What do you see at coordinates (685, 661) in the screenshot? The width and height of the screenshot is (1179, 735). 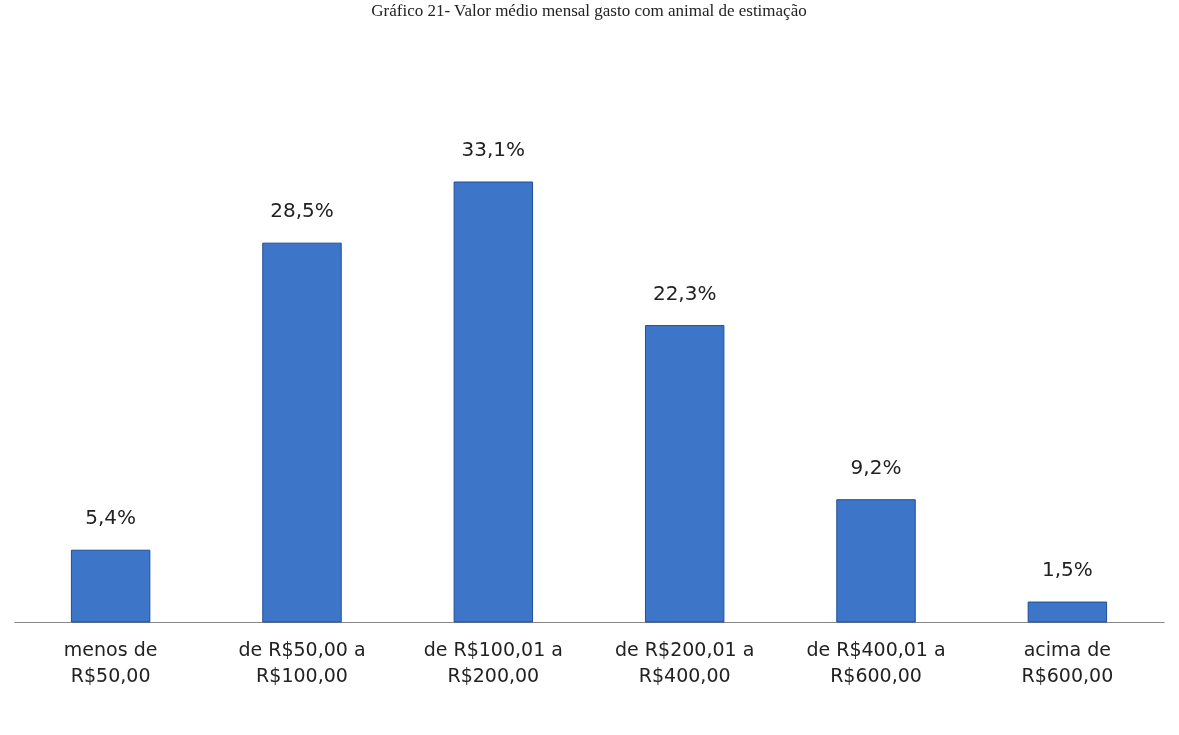 I see `x-tick-label: de R$200,01 a R$400,00` at bounding box center [685, 661].